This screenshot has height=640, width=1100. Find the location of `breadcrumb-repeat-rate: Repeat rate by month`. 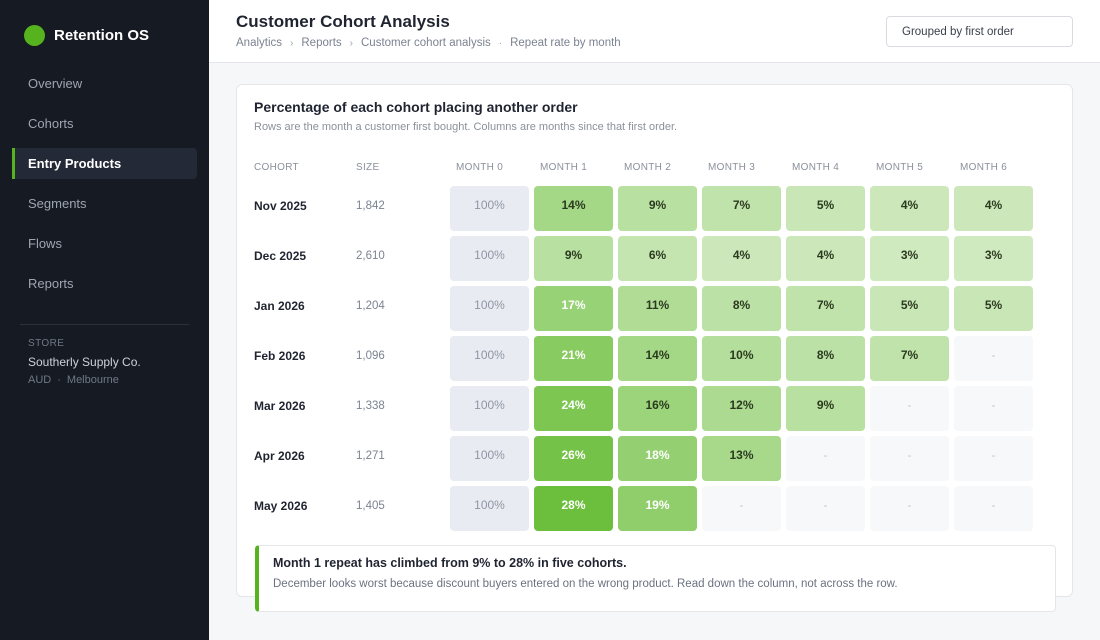

breadcrumb-repeat-rate: Repeat rate by month is located at coordinates (565, 43).